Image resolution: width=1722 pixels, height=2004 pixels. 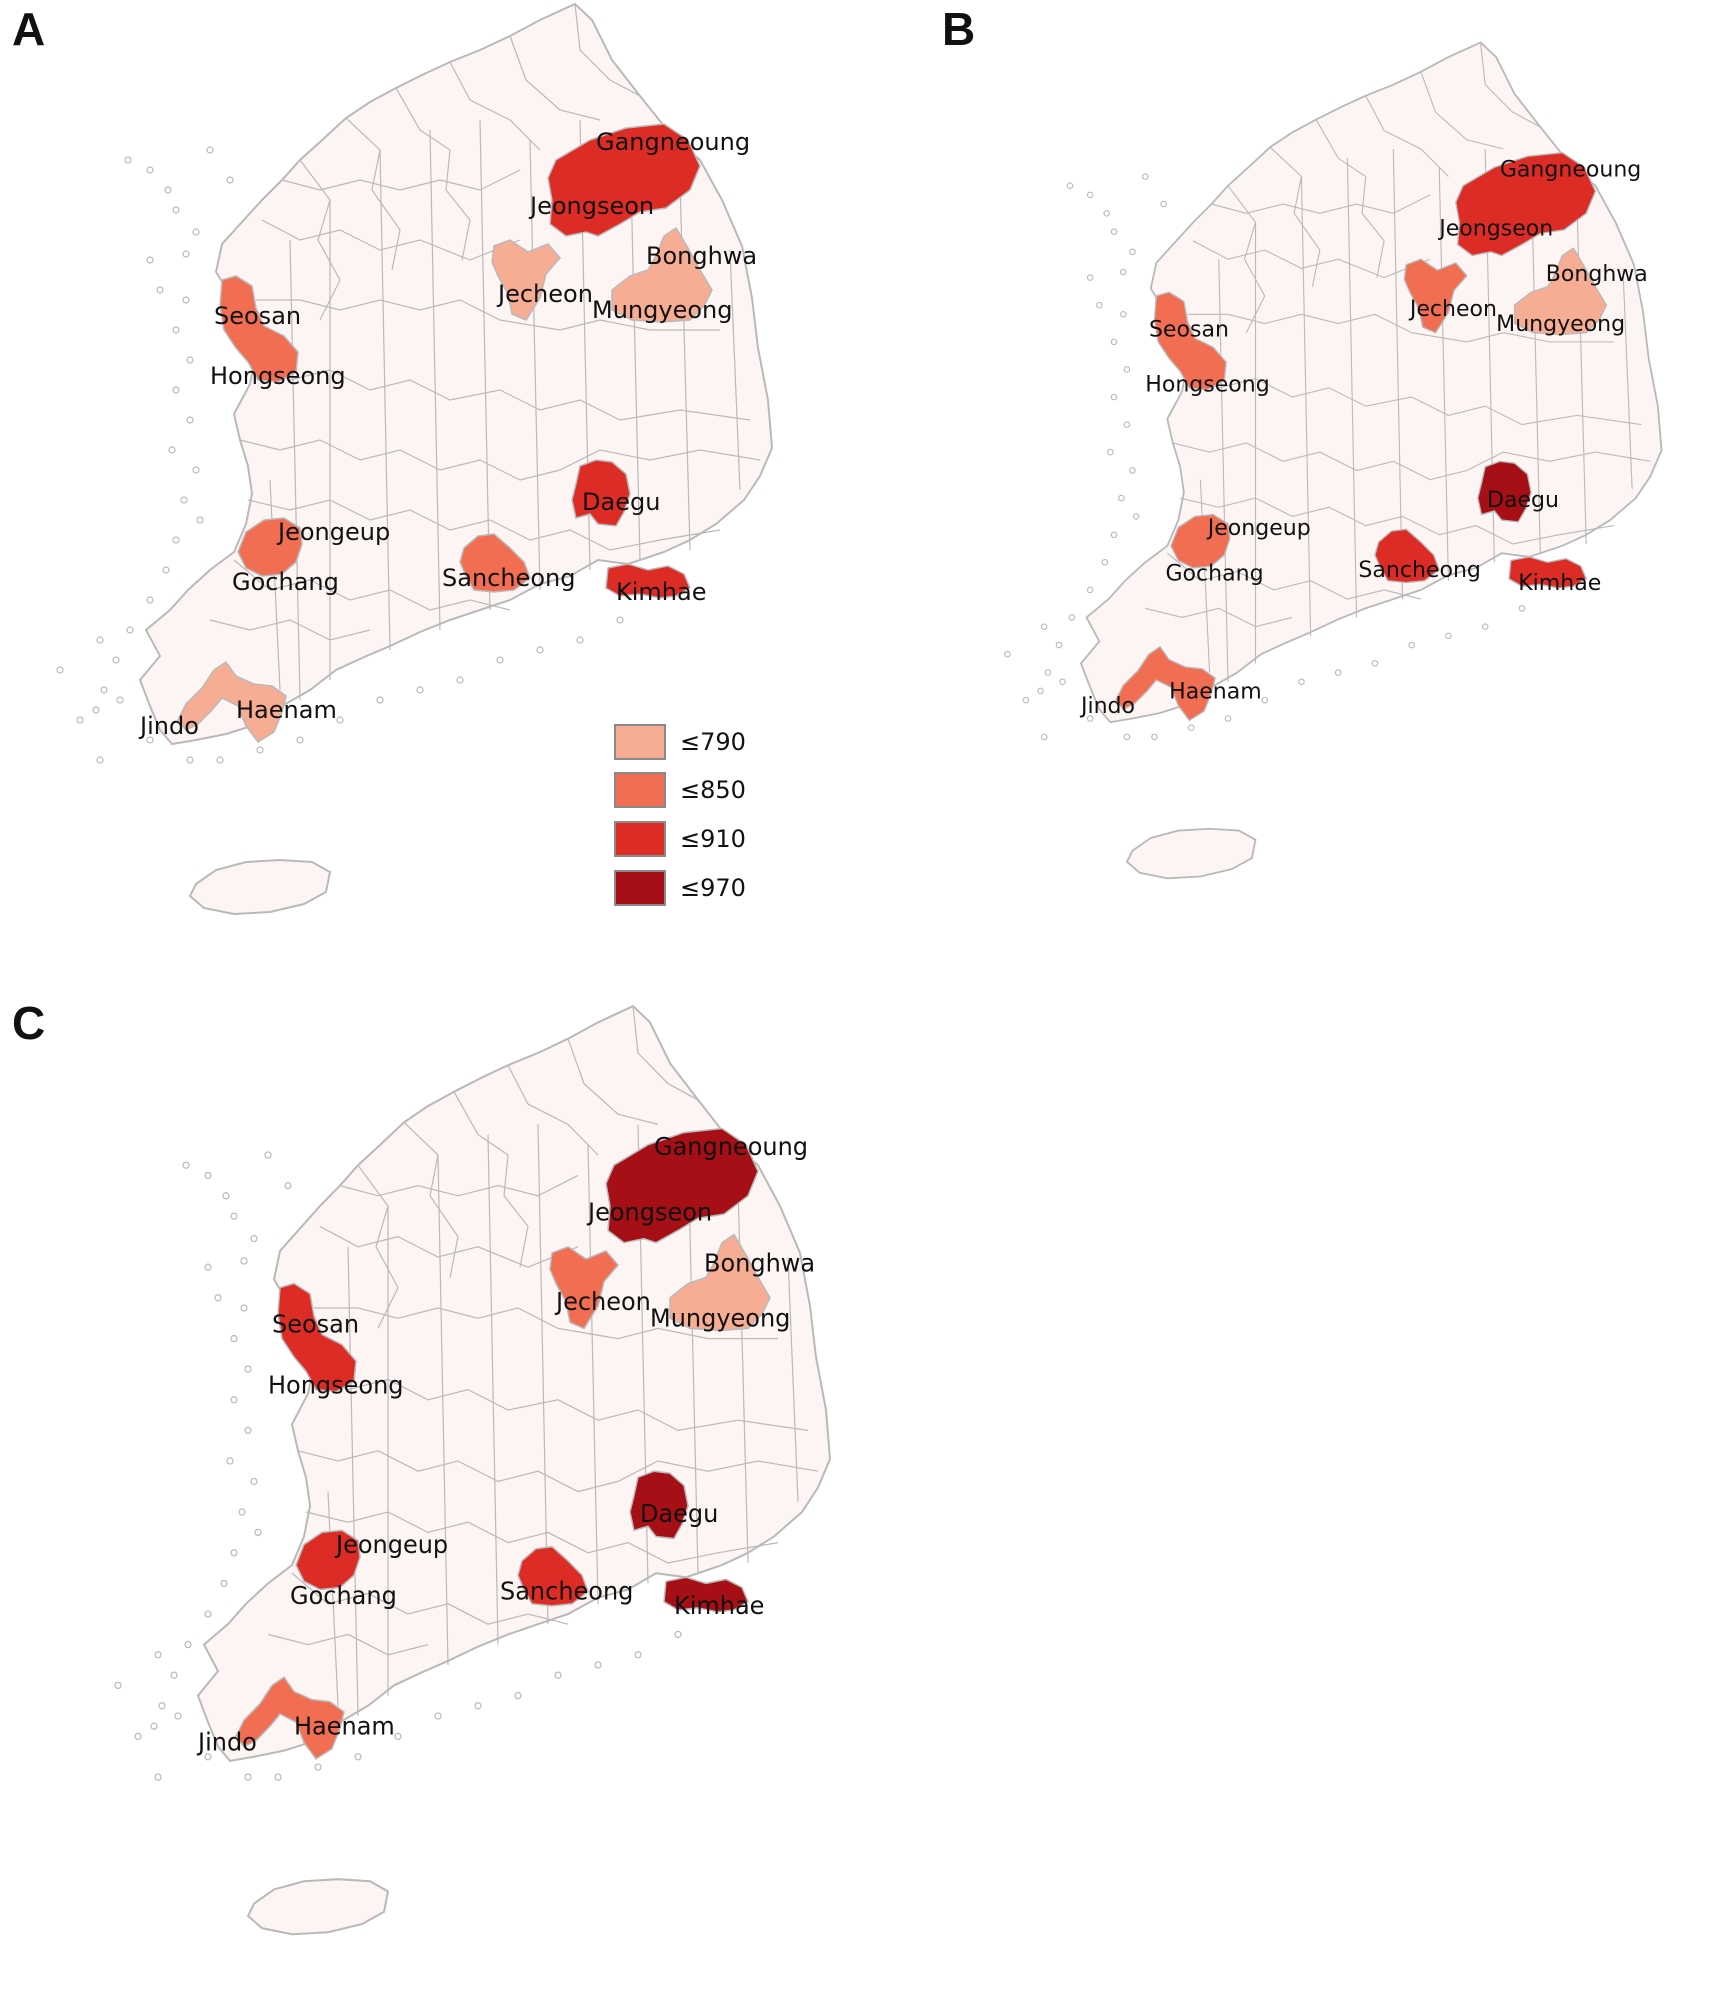 What do you see at coordinates (640, 742) in the screenshot?
I see `legend-swatch-le790` at bounding box center [640, 742].